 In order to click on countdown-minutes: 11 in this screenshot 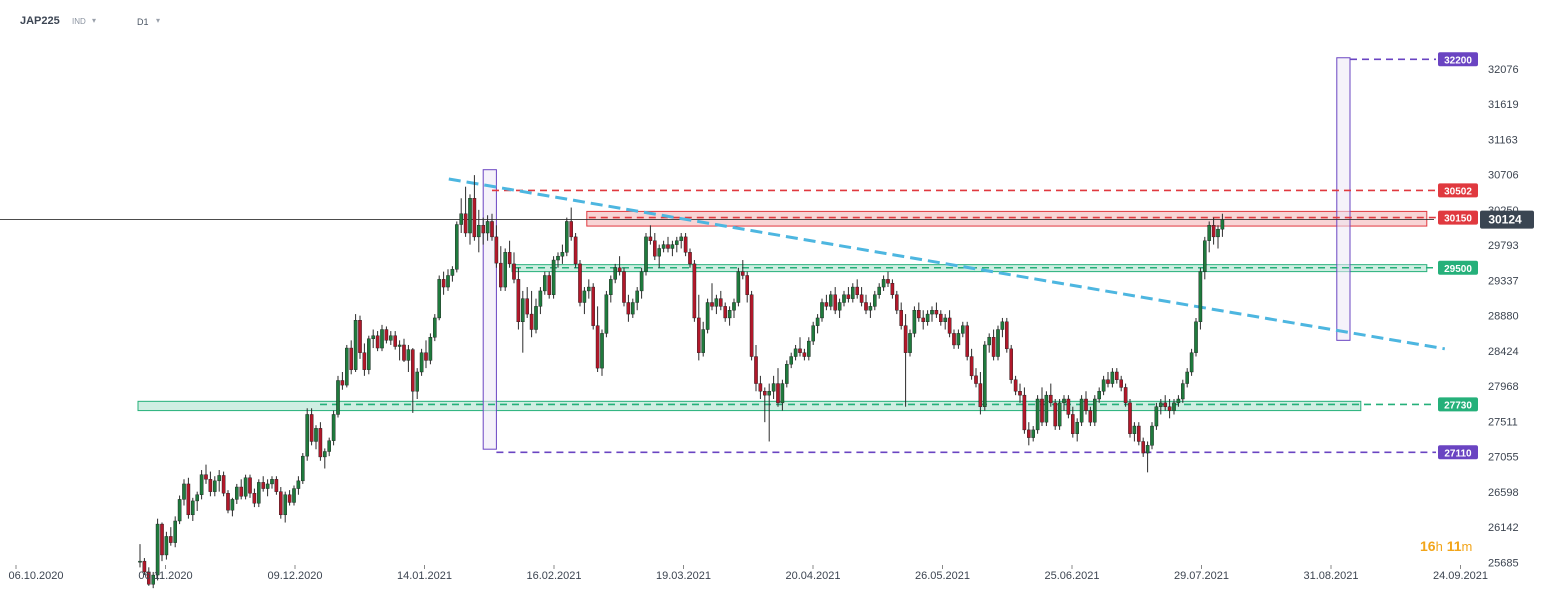, I will do `click(1454, 546)`.